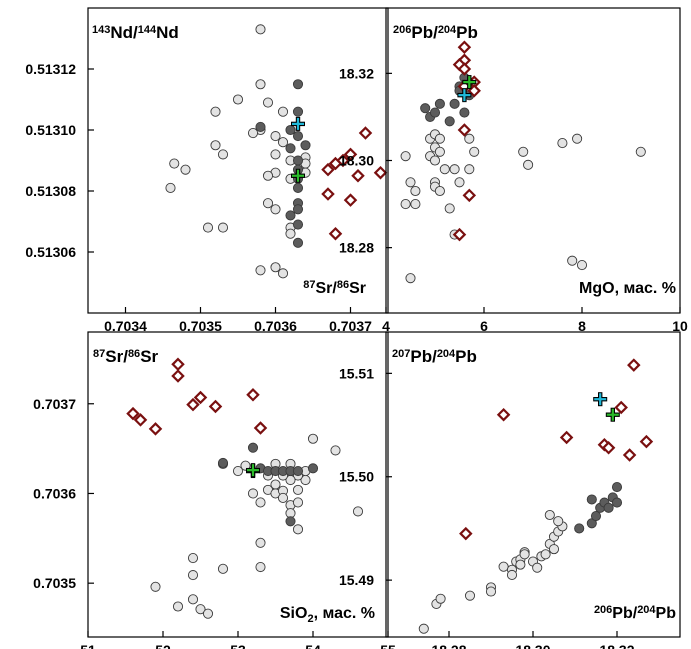  What do you see at coordinates (238, 151) in the screenshot?
I see `series-circle-light` at bounding box center [238, 151].